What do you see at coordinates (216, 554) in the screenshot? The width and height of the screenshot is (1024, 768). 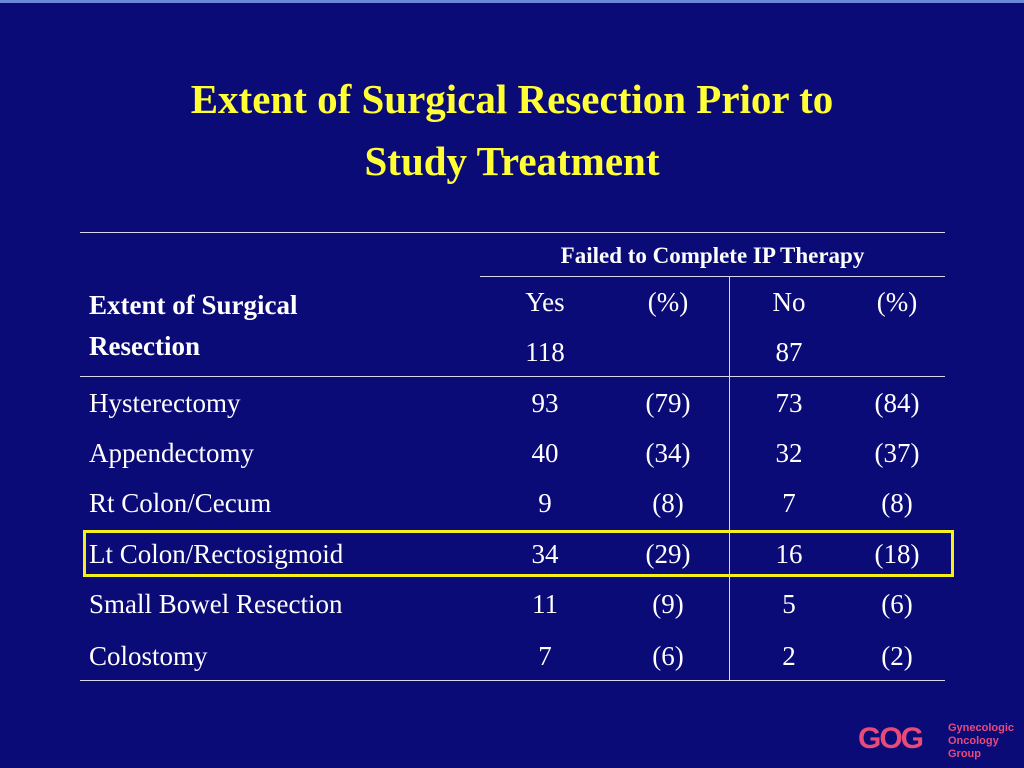 I see `row-label: Lt Colon/Rectosigmoid` at bounding box center [216, 554].